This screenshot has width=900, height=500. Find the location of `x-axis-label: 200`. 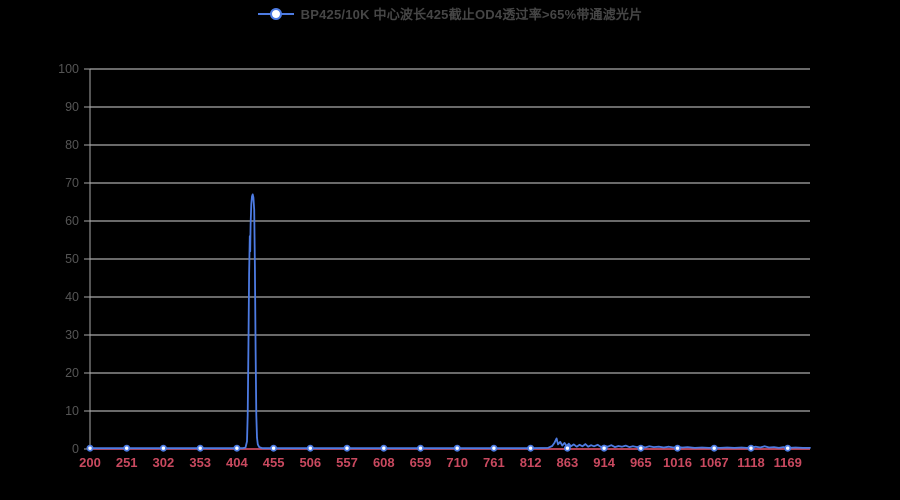

x-axis-label: 200 is located at coordinates (90, 462).